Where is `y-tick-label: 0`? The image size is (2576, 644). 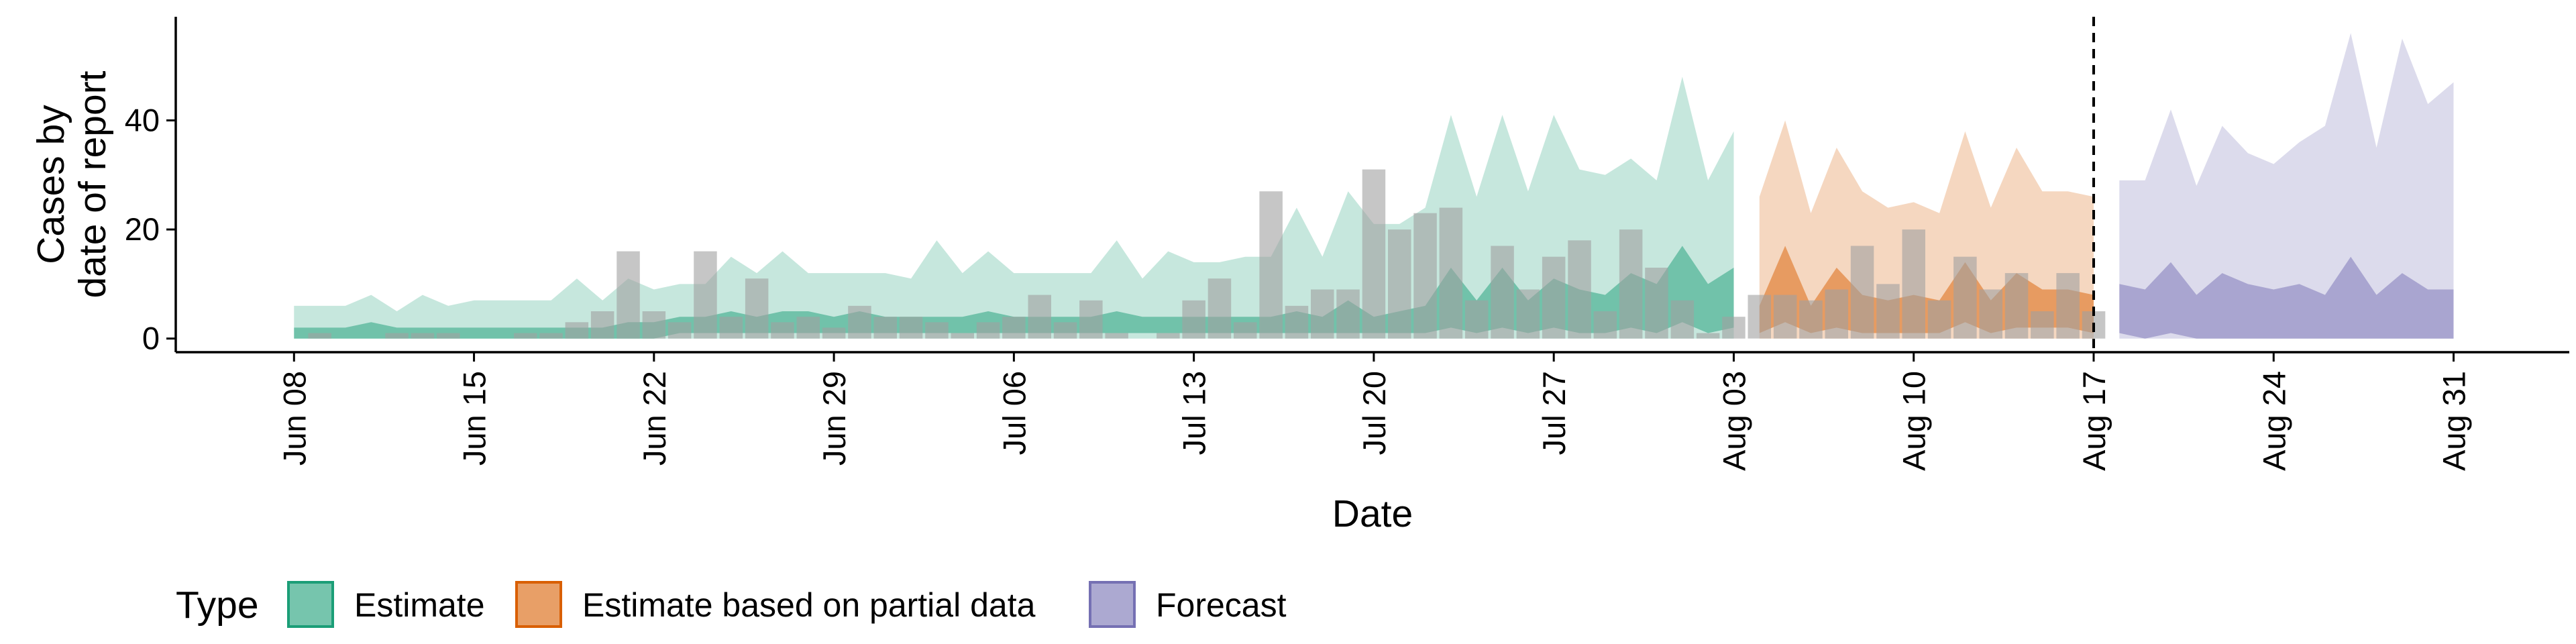 y-tick-label: 0 is located at coordinates (151, 338).